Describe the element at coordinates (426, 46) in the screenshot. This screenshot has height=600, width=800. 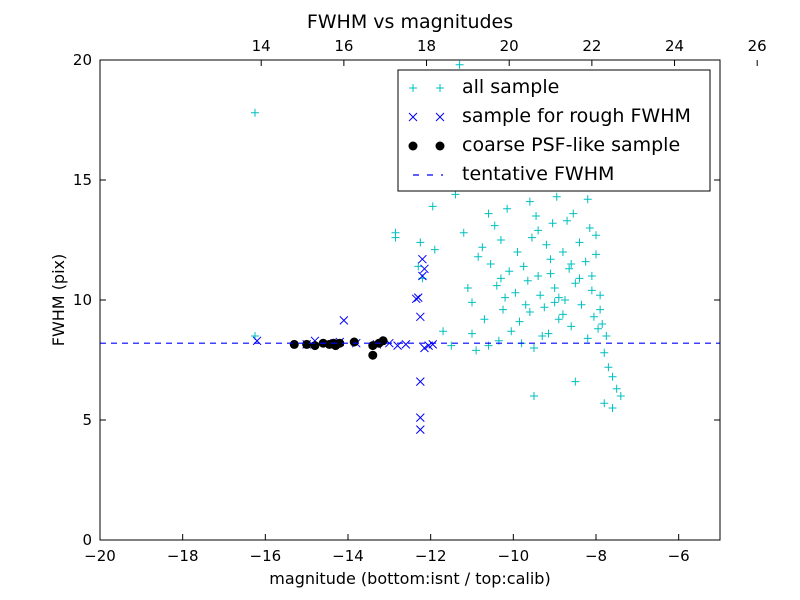
I see `top-x-tick-label: 18` at that location.